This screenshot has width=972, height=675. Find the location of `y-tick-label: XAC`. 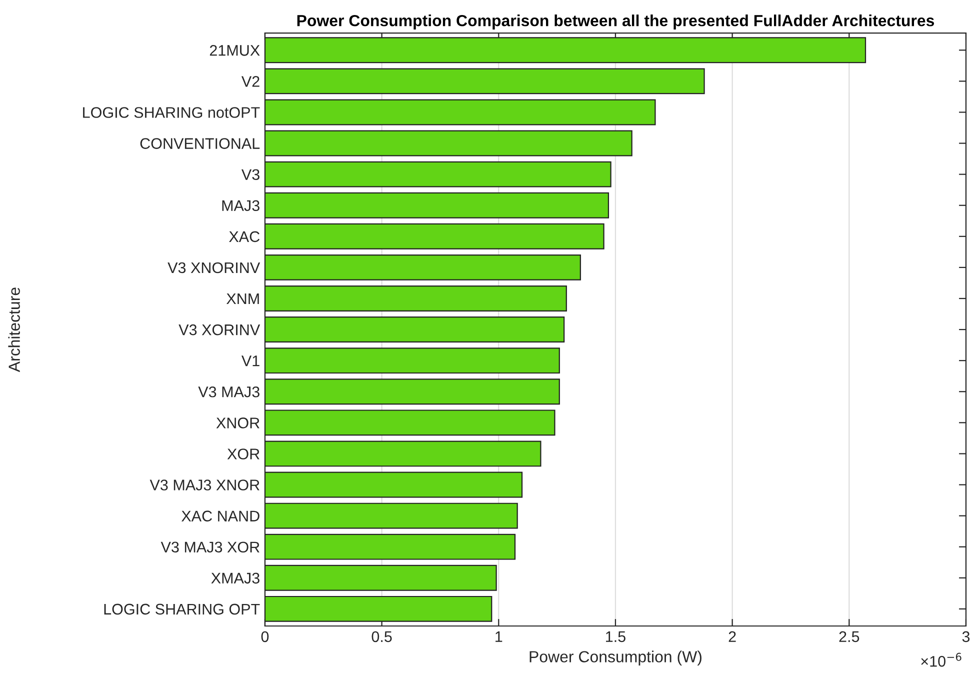

y-tick-label: XAC is located at coordinates (244, 236).